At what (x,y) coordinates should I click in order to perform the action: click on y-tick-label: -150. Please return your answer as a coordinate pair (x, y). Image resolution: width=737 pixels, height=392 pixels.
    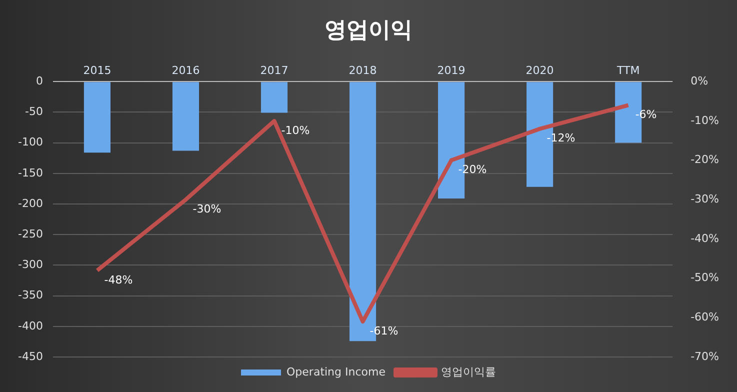
    Looking at the image, I should click on (30, 173).